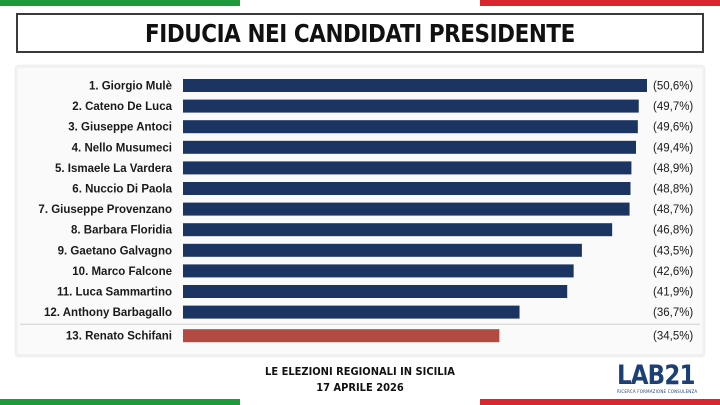 The width and height of the screenshot is (720, 405). What do you see at coordinates (114, 293) in the screenshot?
I see `category-label: 11. Luca Sammartino` at bounding box center [114, 293].